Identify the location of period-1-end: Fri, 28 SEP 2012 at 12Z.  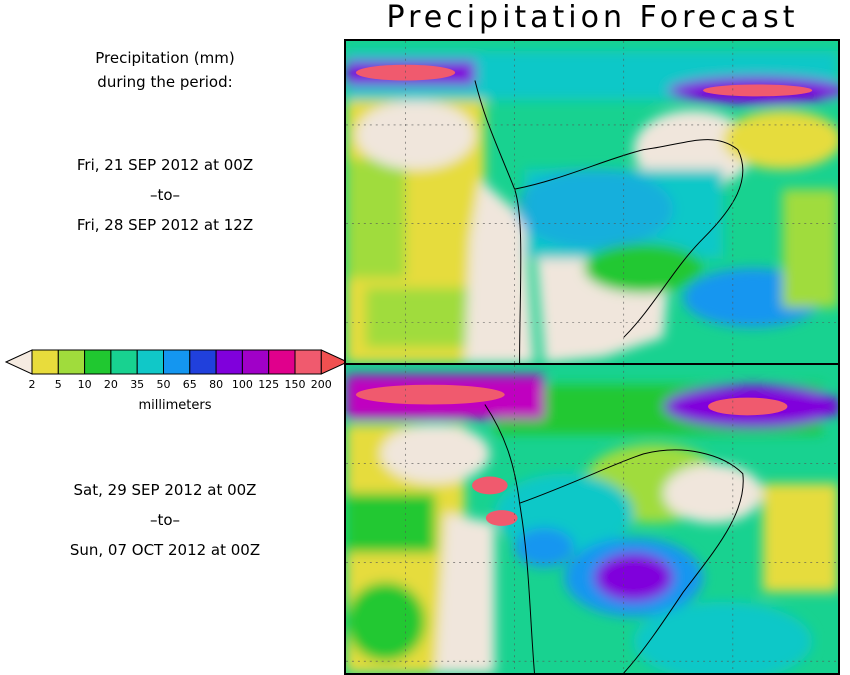
(165, 225).